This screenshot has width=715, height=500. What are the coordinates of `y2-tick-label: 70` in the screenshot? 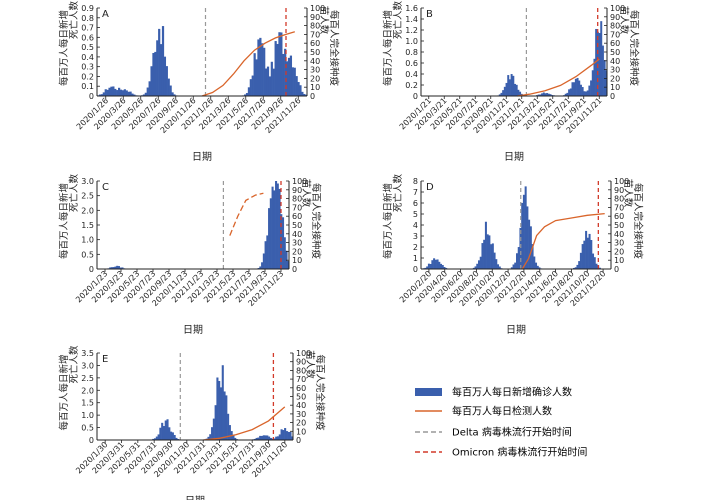 It's located at (301, 379).